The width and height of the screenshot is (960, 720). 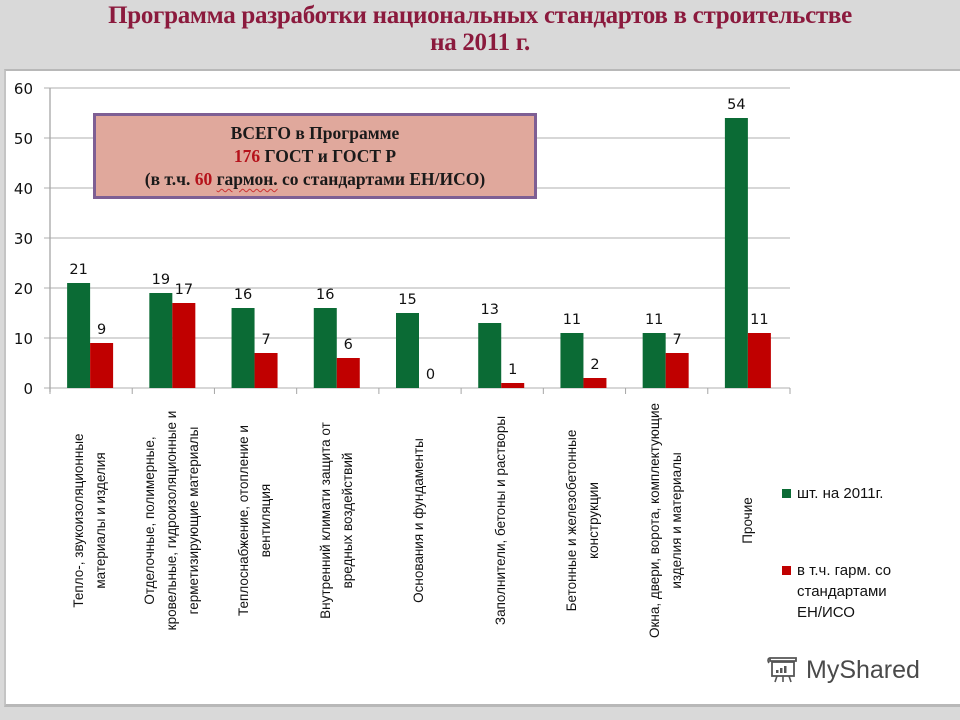 What do you see at coordinates (512, 370) in the screenshot?
I see `data-label: 1` at bounding box center [512, 370].